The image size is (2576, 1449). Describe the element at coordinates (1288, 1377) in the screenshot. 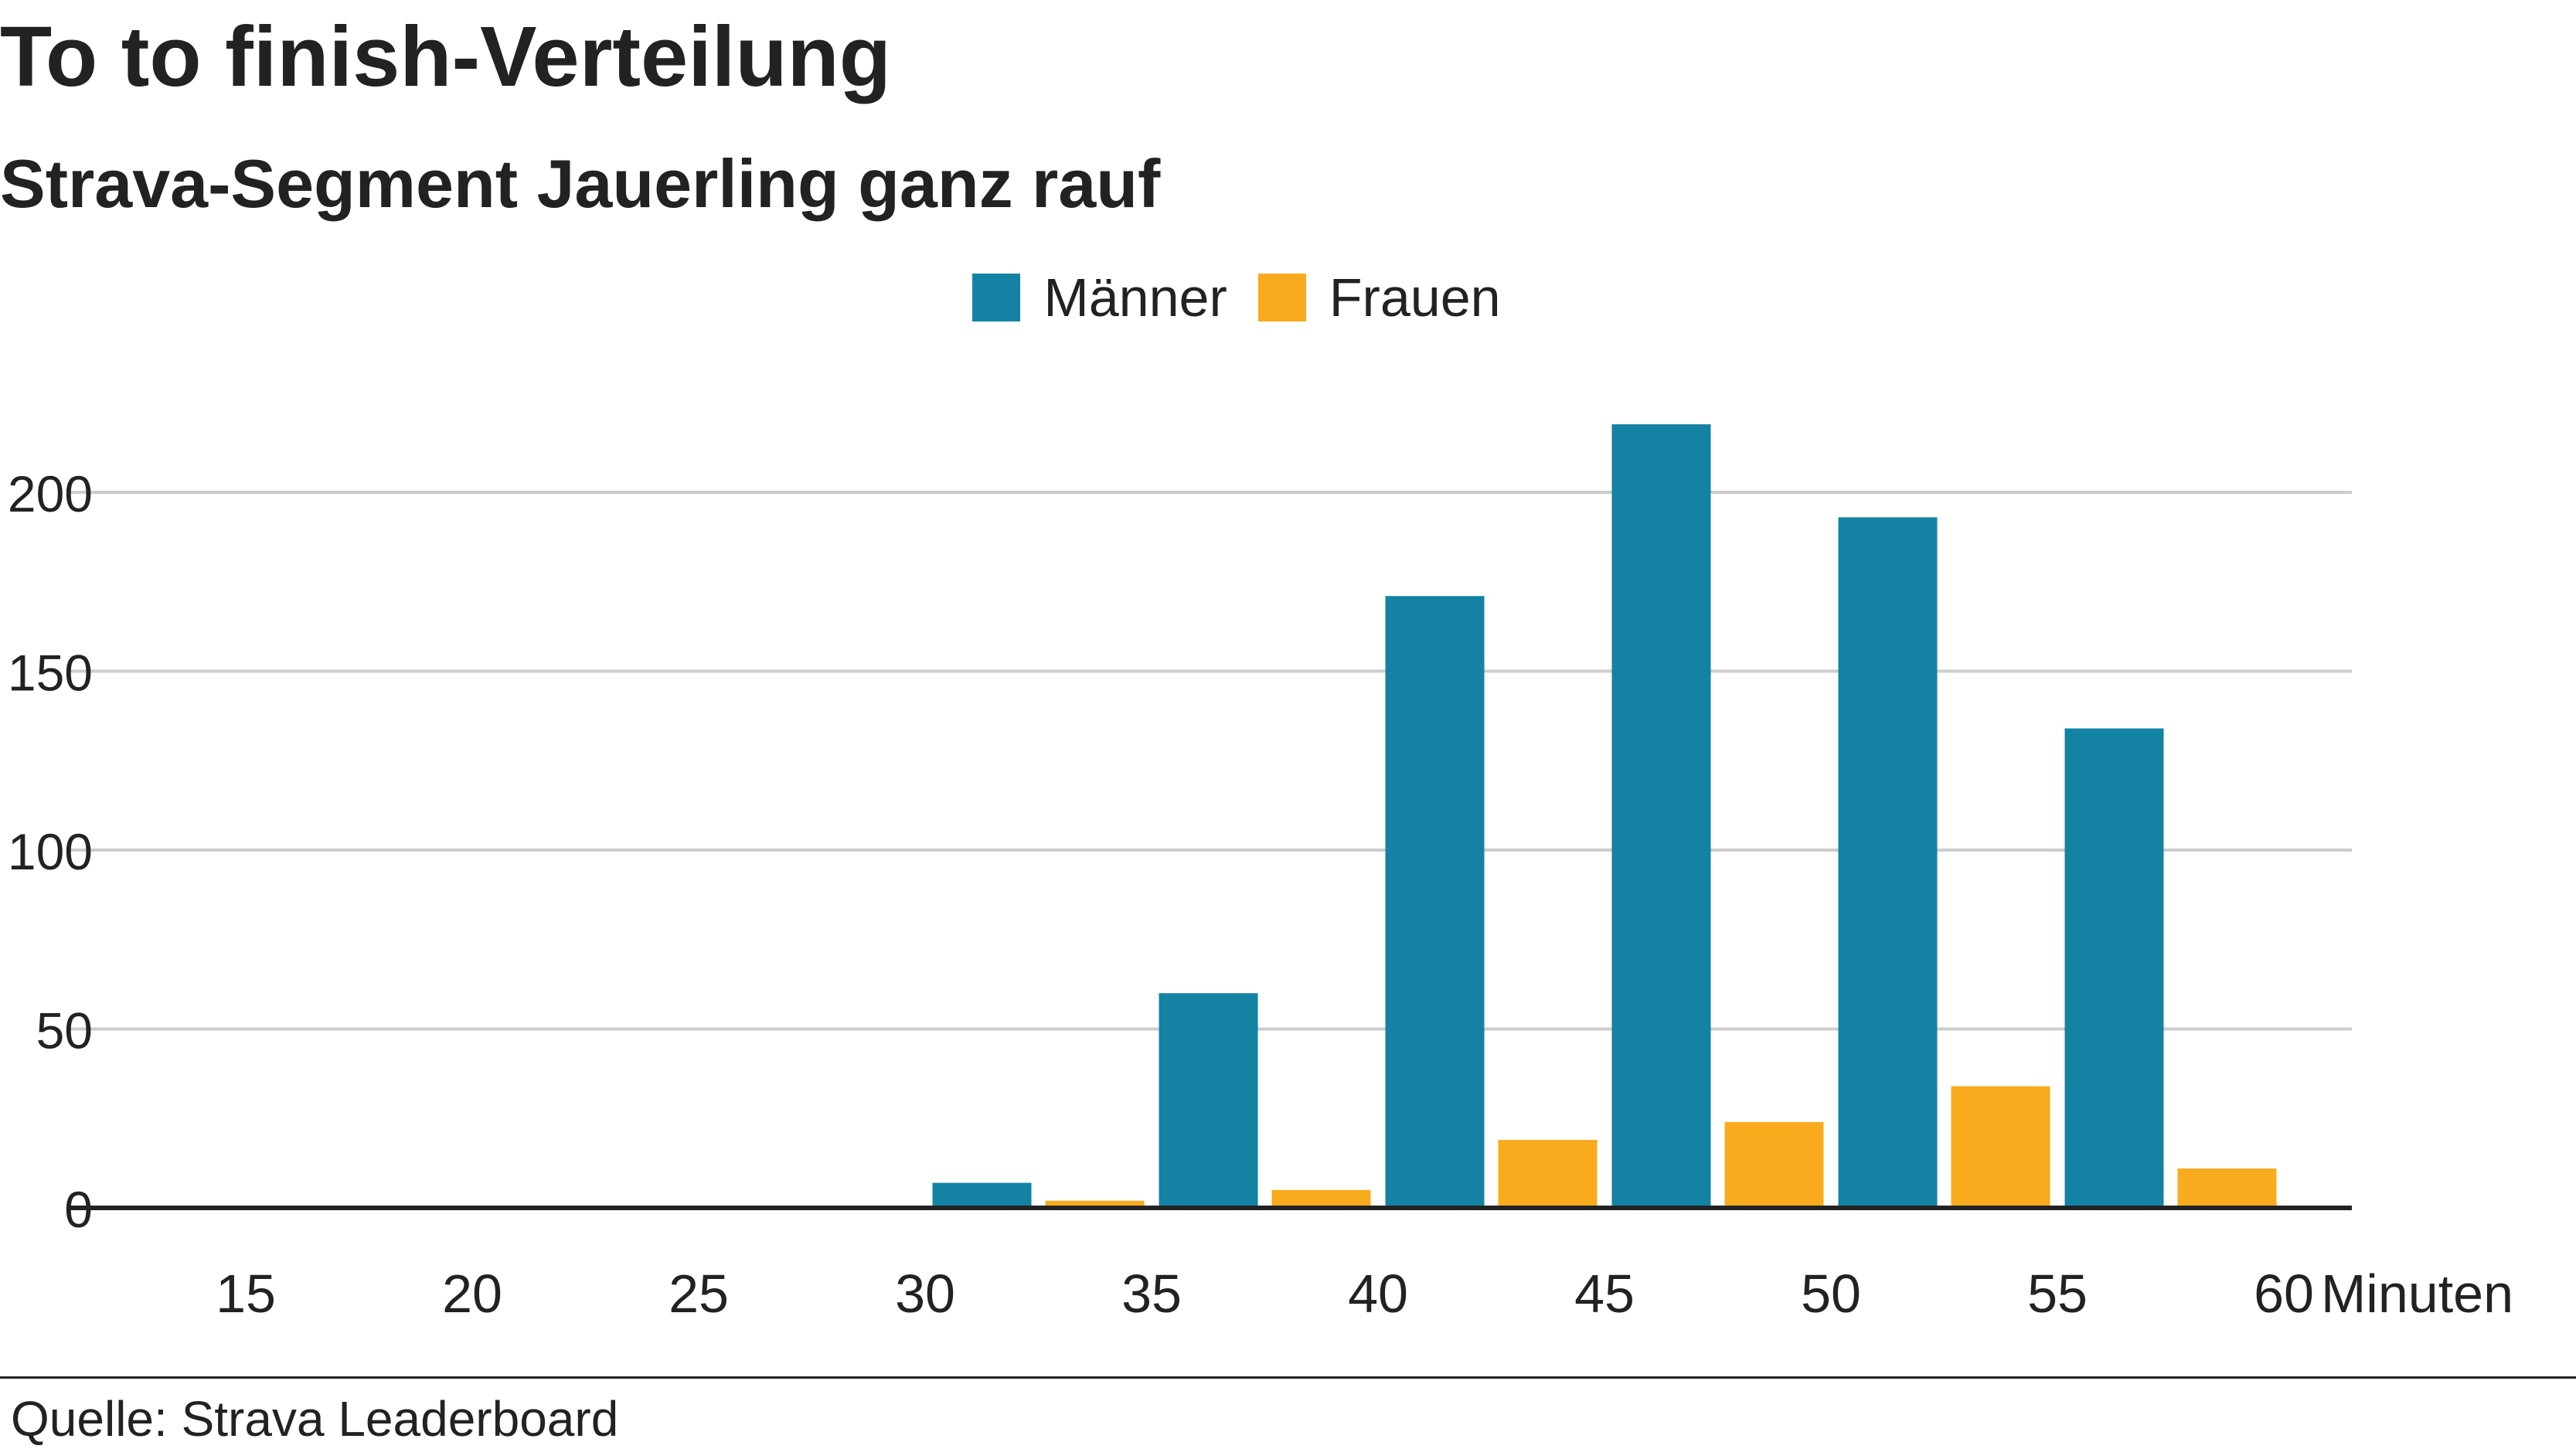

I see `footer-divider` at that location.